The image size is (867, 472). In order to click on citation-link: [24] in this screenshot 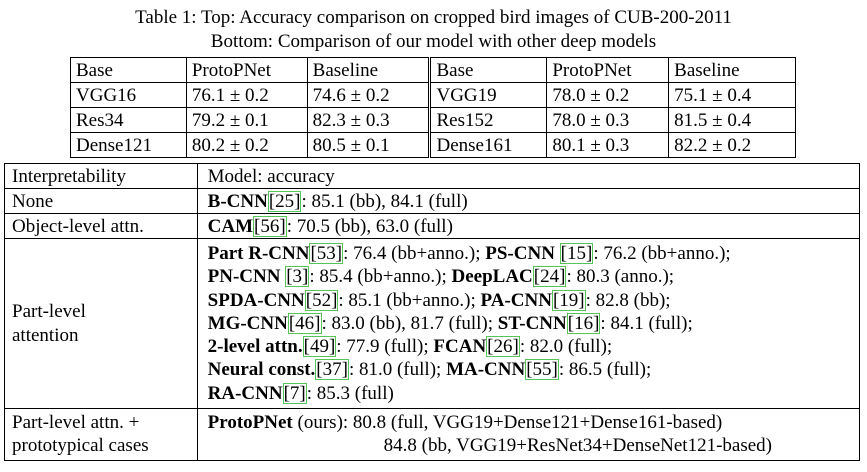, I will do `click(549, 277)`.